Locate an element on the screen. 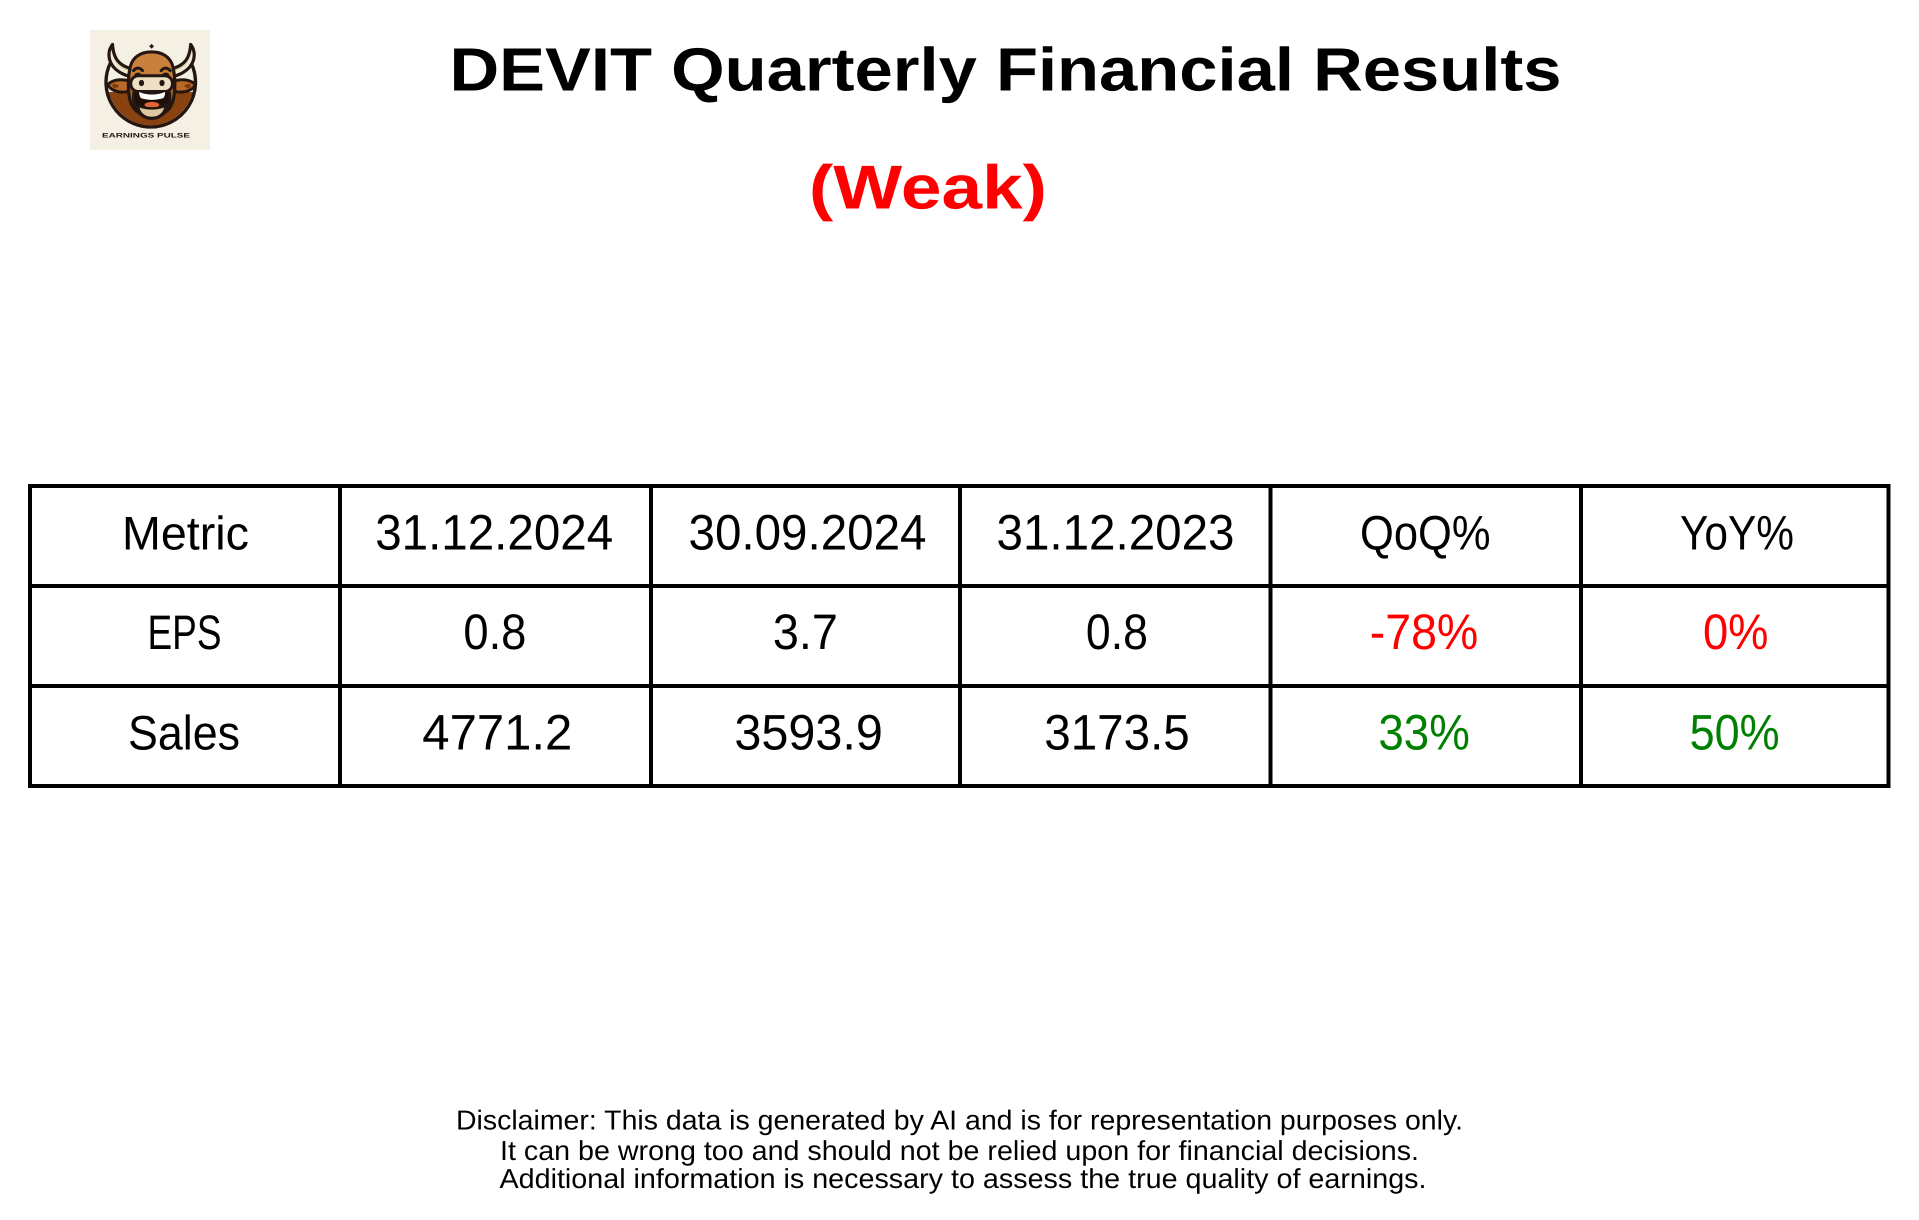  svg-text: QoQ% is located at coordinates (1425, 534).